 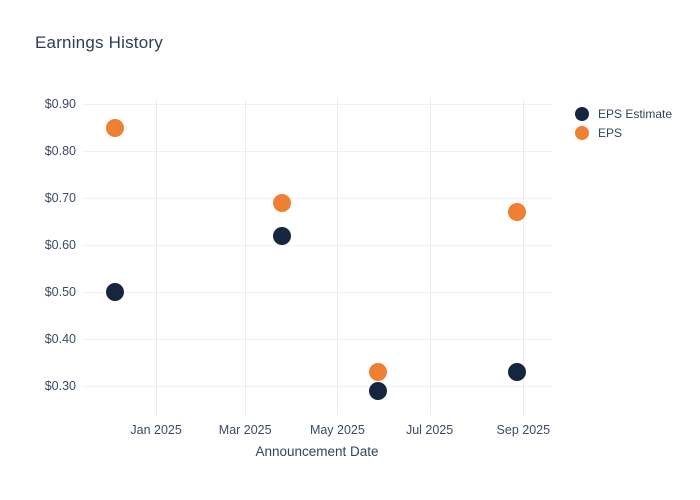 I want to click on x-axis-title: Announcement Date, so click(x=317, y=451).